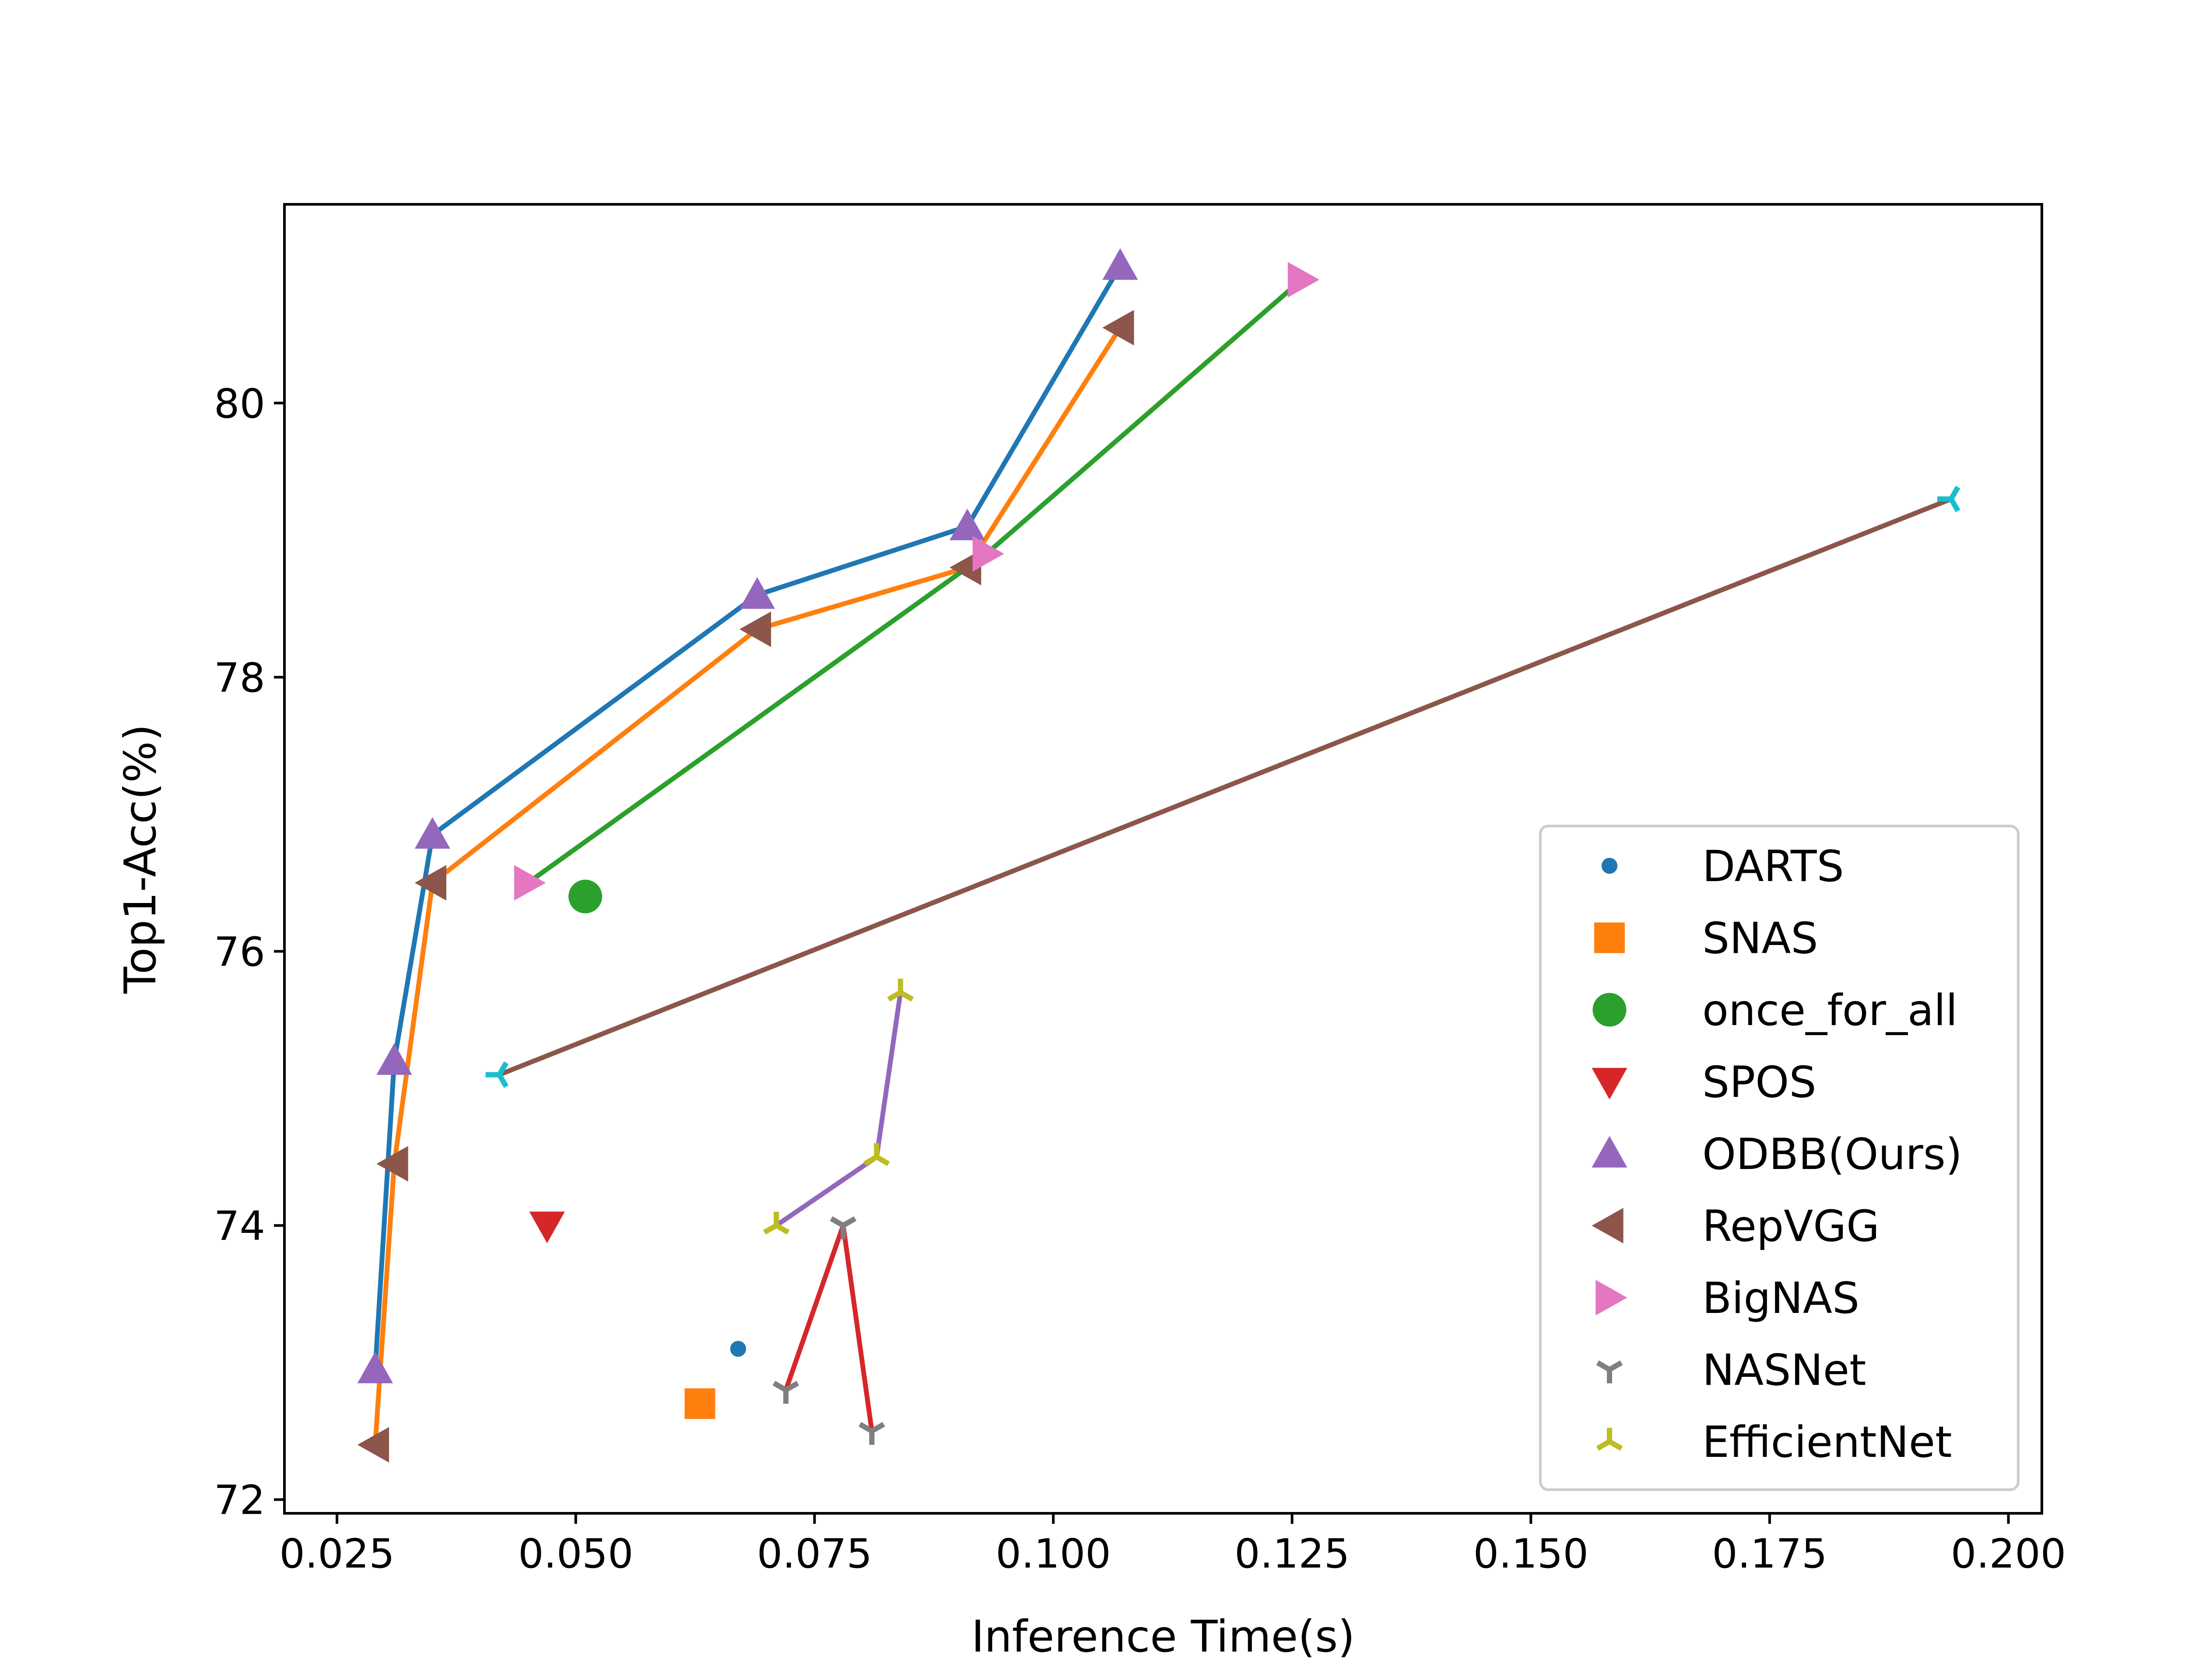 The image size is (2188, 1680). What do you see at coordinates (1832, 1155) in the screenshot?
I see `legend-label-odbb-ours: ODBB(Ours)` at bounding box center [1832, 1155].